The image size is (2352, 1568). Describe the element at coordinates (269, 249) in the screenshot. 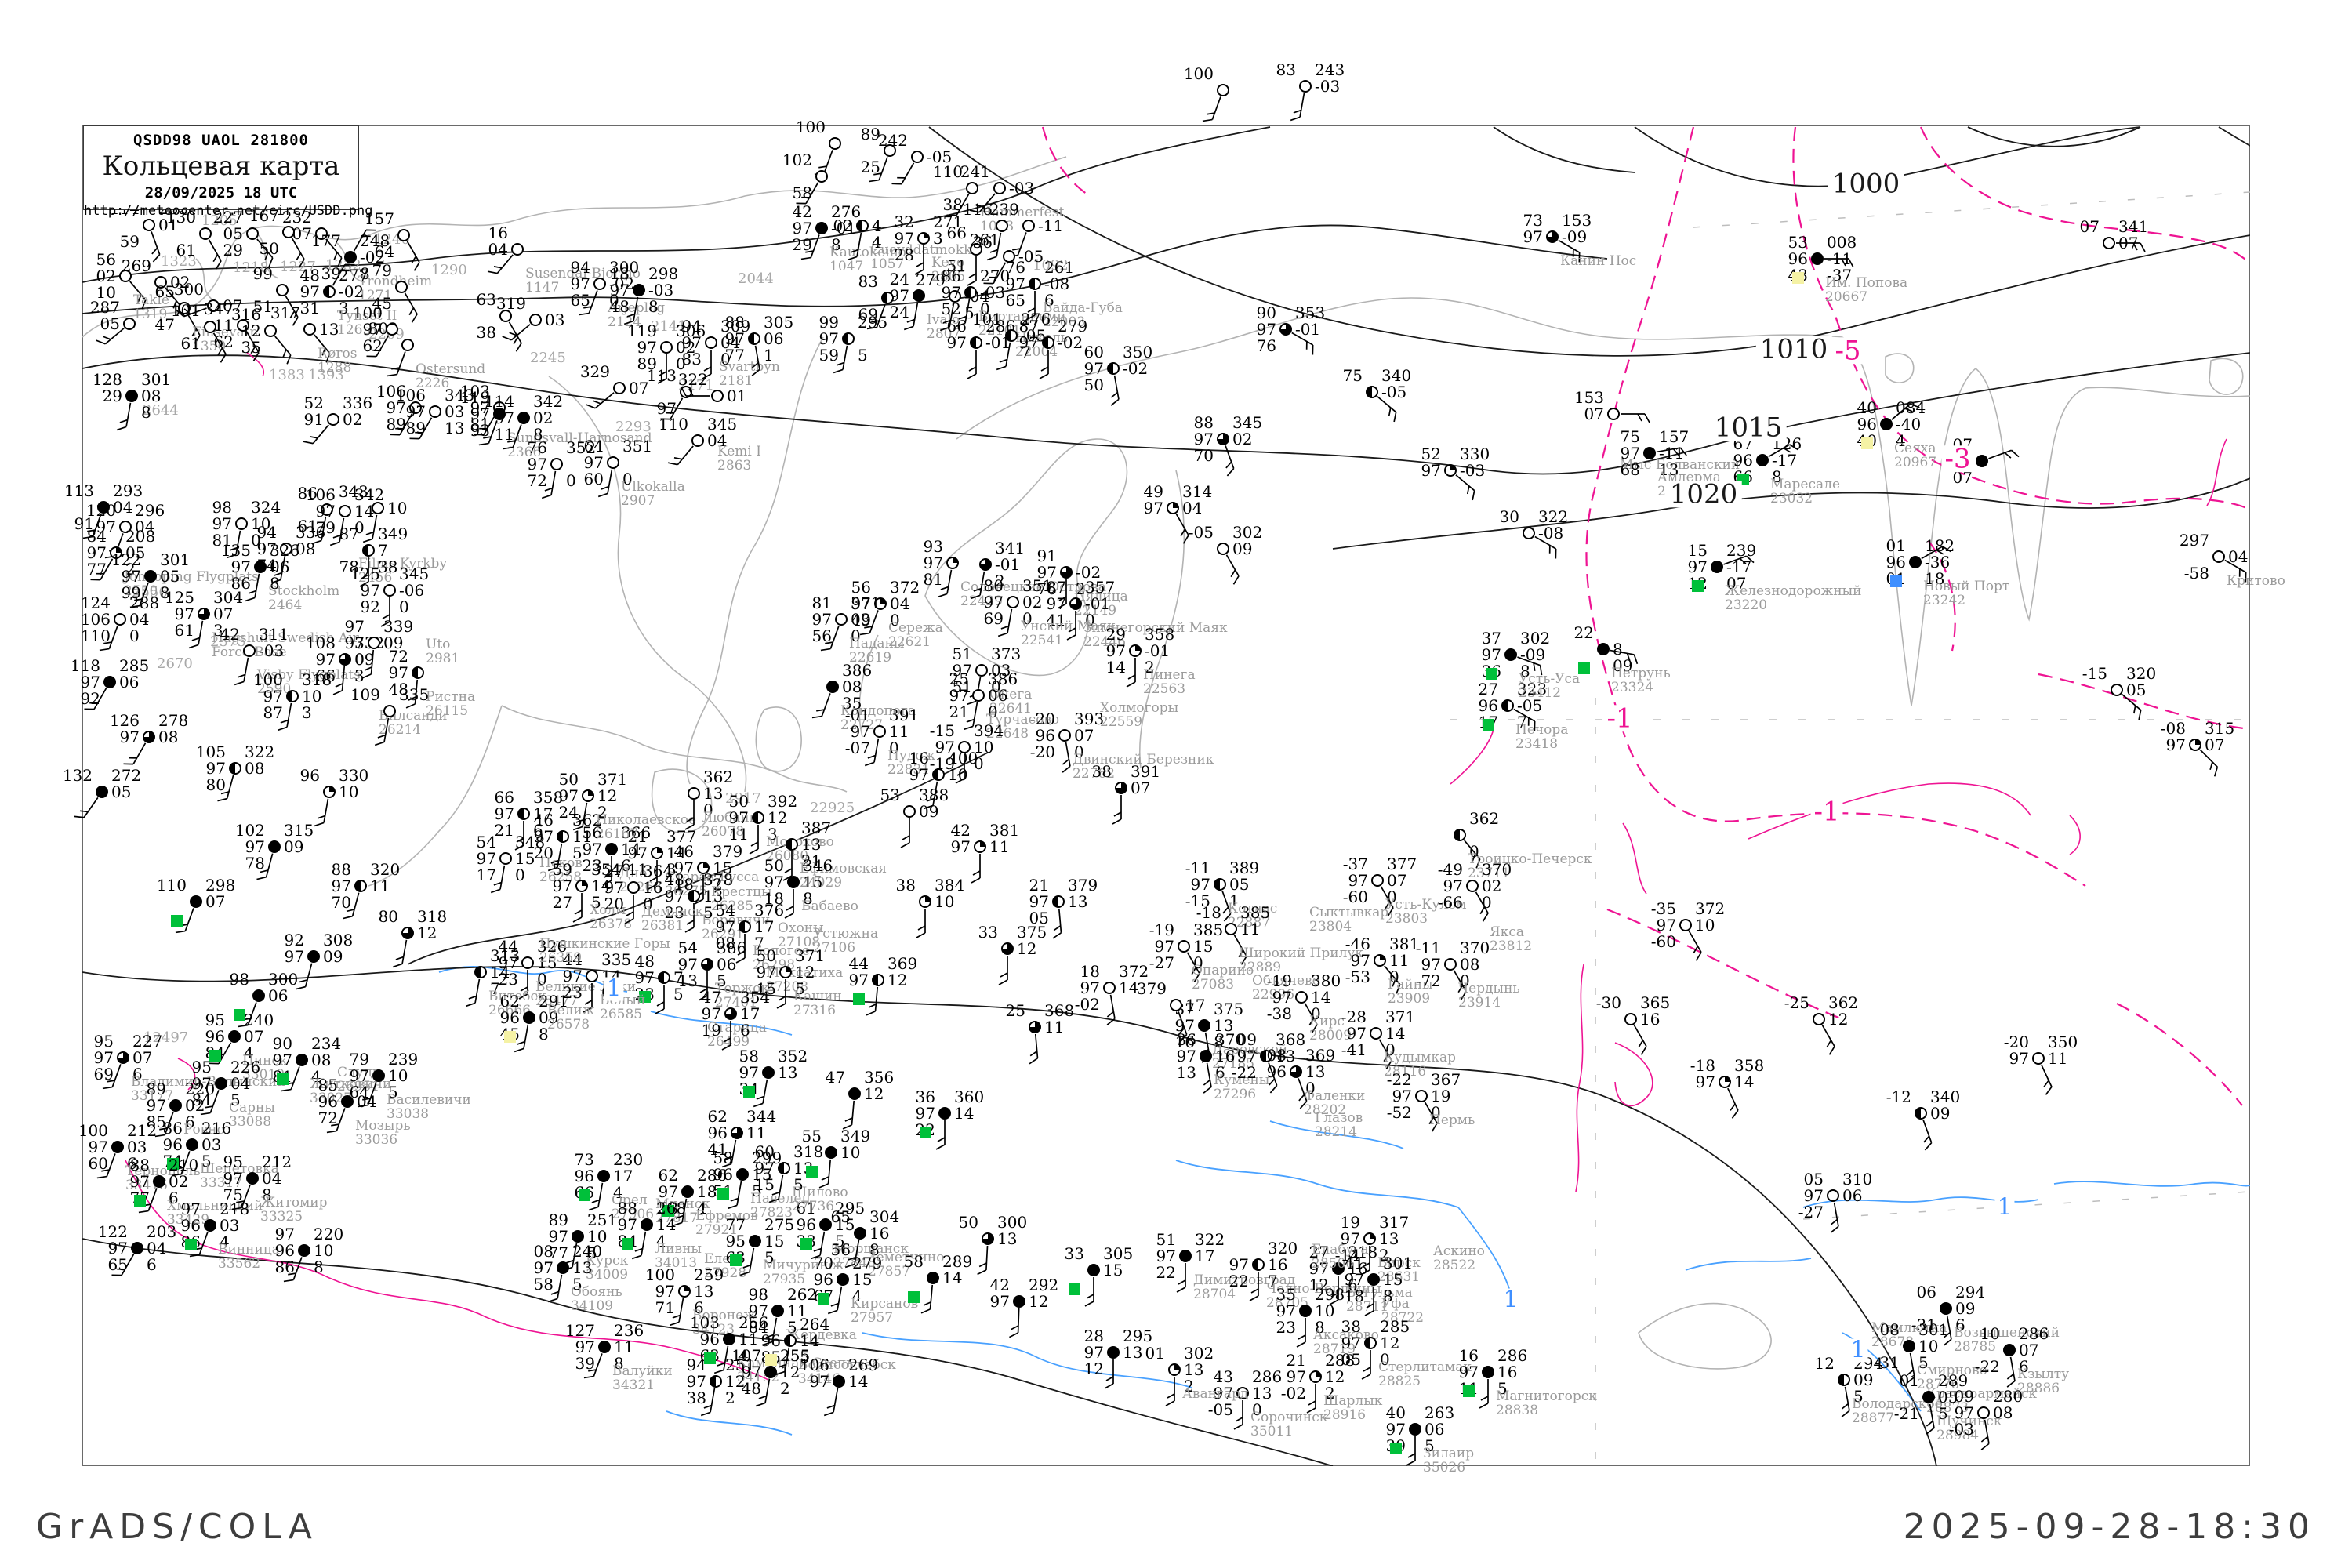

I see `station-dewpoint: 50` at that location.